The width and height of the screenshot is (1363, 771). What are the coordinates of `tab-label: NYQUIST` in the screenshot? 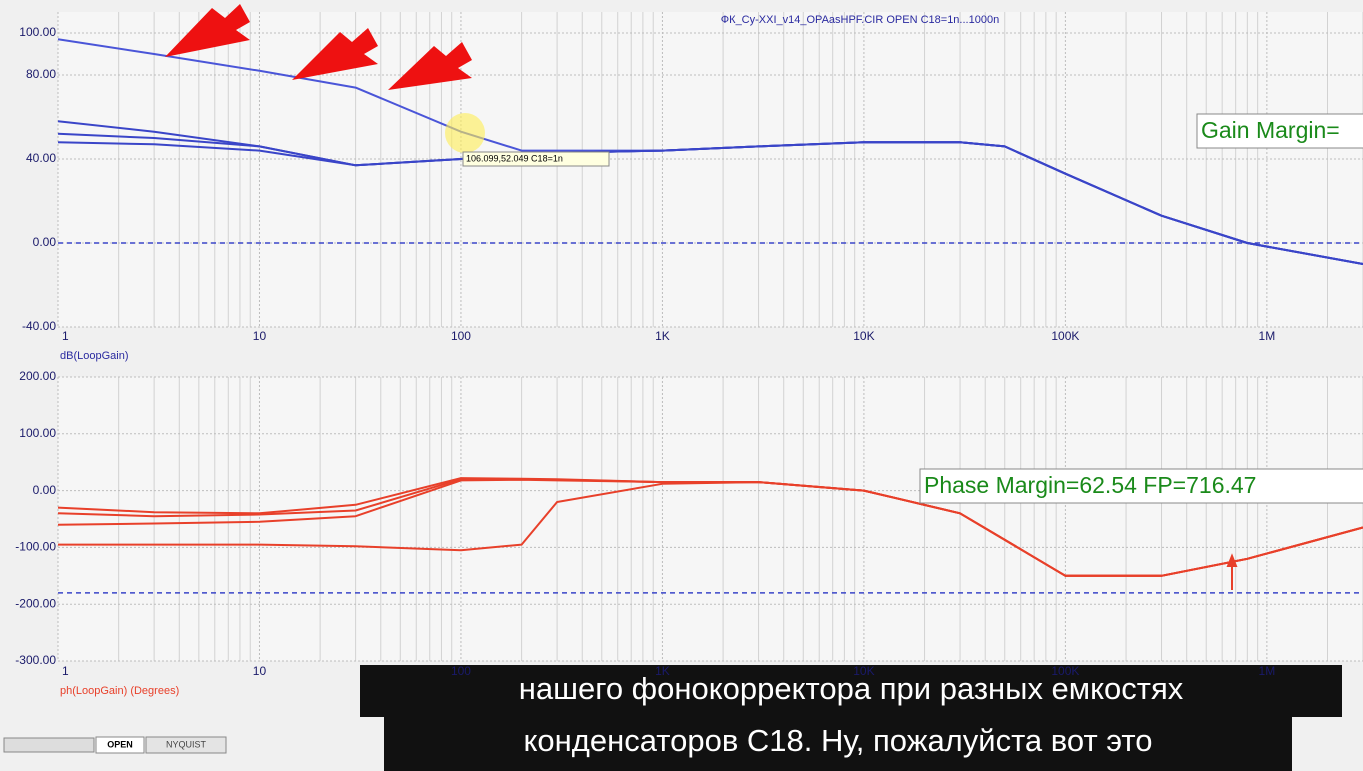 It's located at (186, 744).